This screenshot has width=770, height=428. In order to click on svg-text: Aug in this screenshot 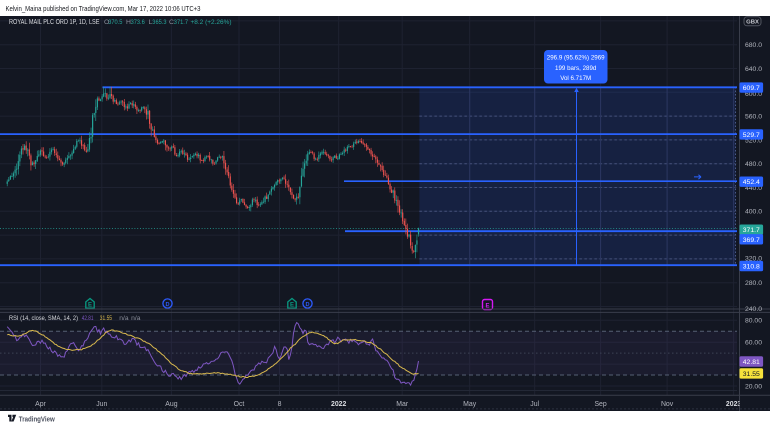, I will do `click(171, 404)`.